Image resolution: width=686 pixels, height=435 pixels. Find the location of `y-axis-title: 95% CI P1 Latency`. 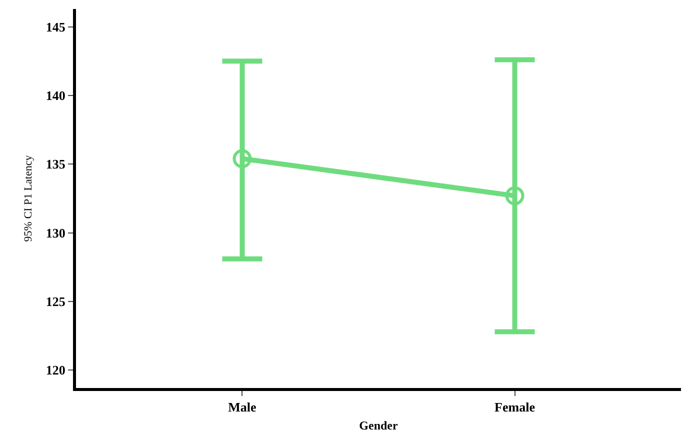

y-axis-title: 95% CI P1 Latency is located at coordinates (28, 198).